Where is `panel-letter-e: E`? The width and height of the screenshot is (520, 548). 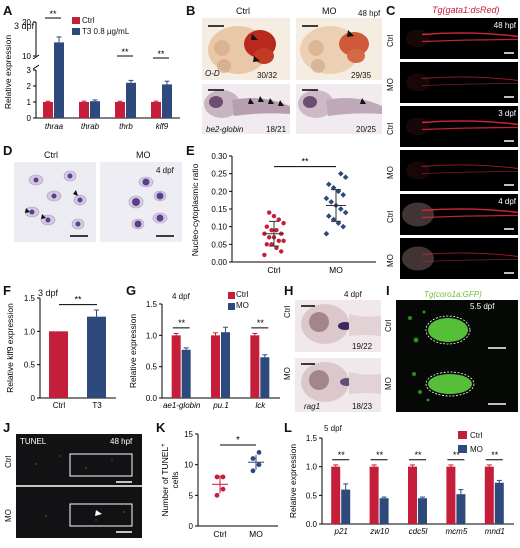 panel-letter-e: E is located at coordinates (190, 150).